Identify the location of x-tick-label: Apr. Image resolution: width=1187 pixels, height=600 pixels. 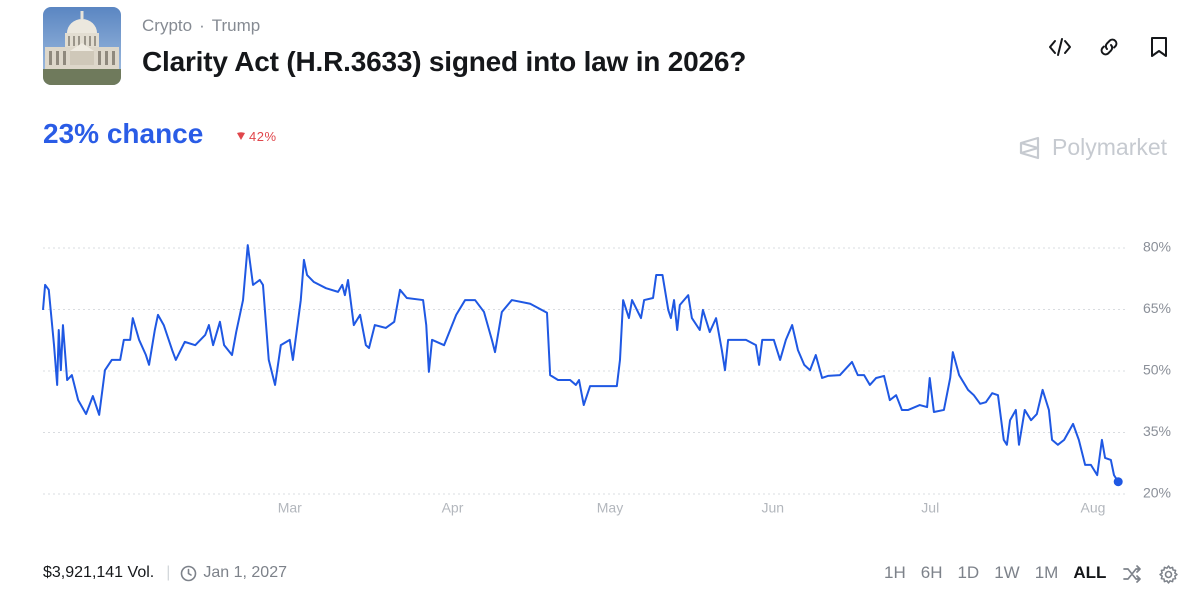
(453, 508).